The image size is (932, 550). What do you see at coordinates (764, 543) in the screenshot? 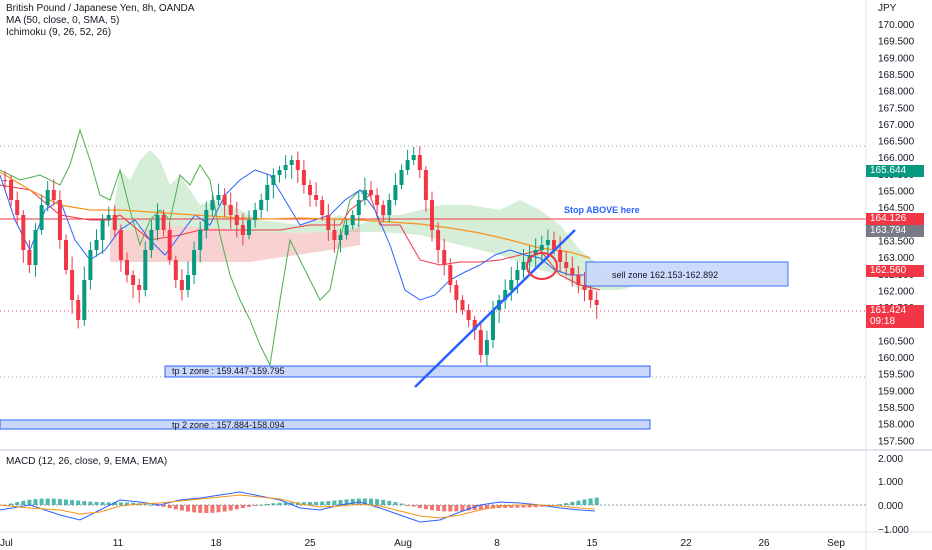
I see `date-tick-label: 26` at bounding box center [764, 543].